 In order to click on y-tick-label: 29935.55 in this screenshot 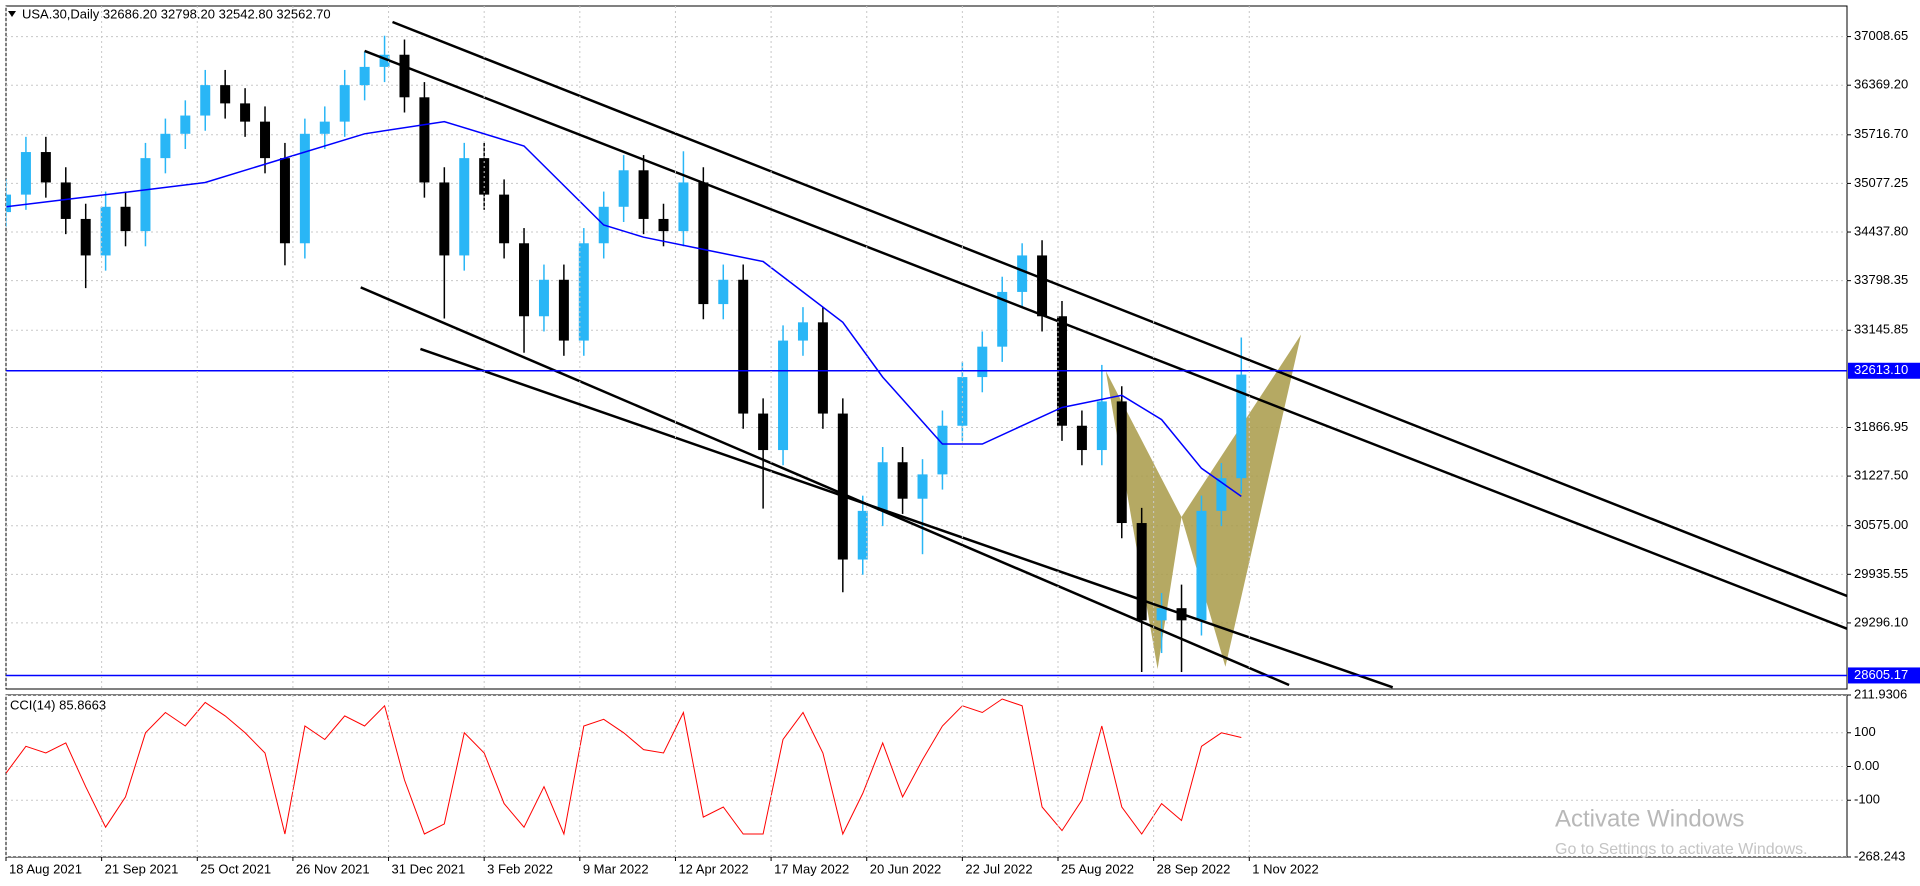, I will do `click(1881, 573)`.